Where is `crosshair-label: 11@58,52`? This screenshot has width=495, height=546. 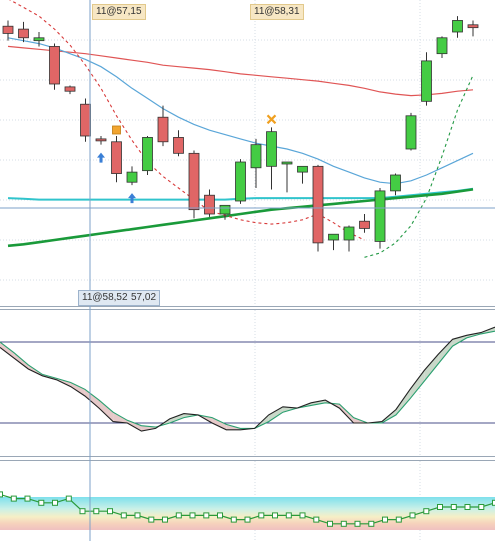 crosshair-label: 11@58,52 is located at coordinates (105, 298).